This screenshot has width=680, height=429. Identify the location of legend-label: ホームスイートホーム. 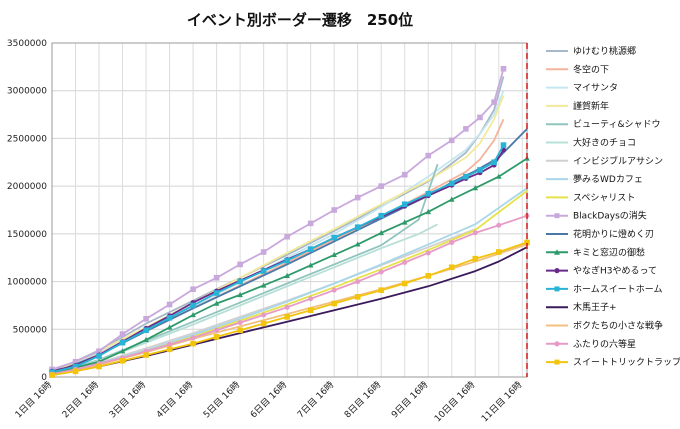
(617, 289).